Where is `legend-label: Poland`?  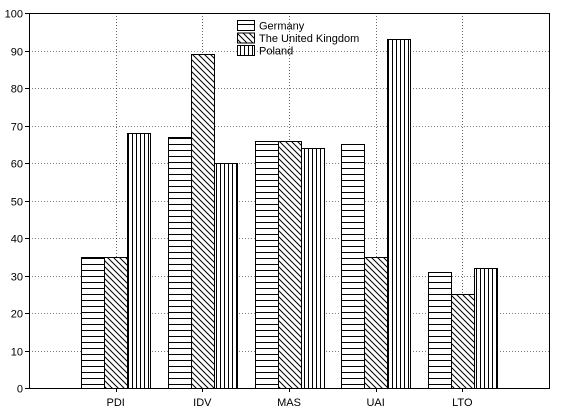 legend-label: Poland is located at coordinates (276, 52).